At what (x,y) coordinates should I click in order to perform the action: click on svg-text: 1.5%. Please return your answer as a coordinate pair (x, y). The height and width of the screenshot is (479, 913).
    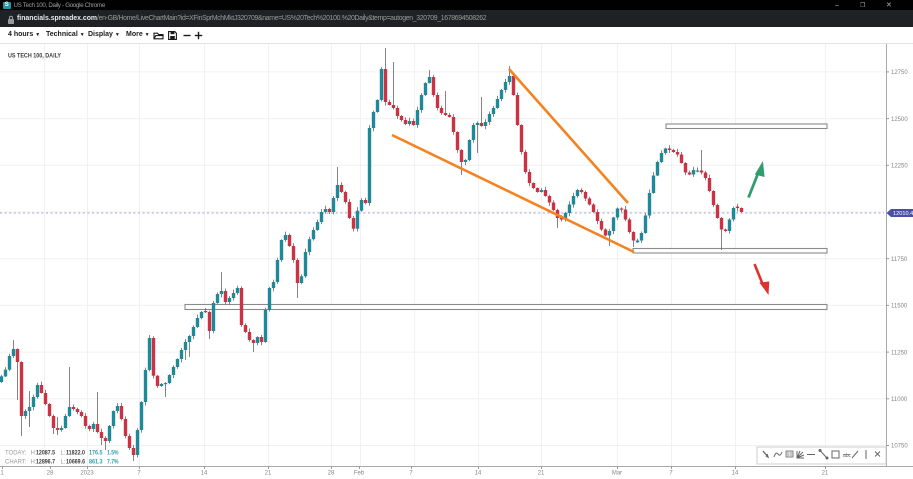
    Looking at the image, I should click on (113, 454).